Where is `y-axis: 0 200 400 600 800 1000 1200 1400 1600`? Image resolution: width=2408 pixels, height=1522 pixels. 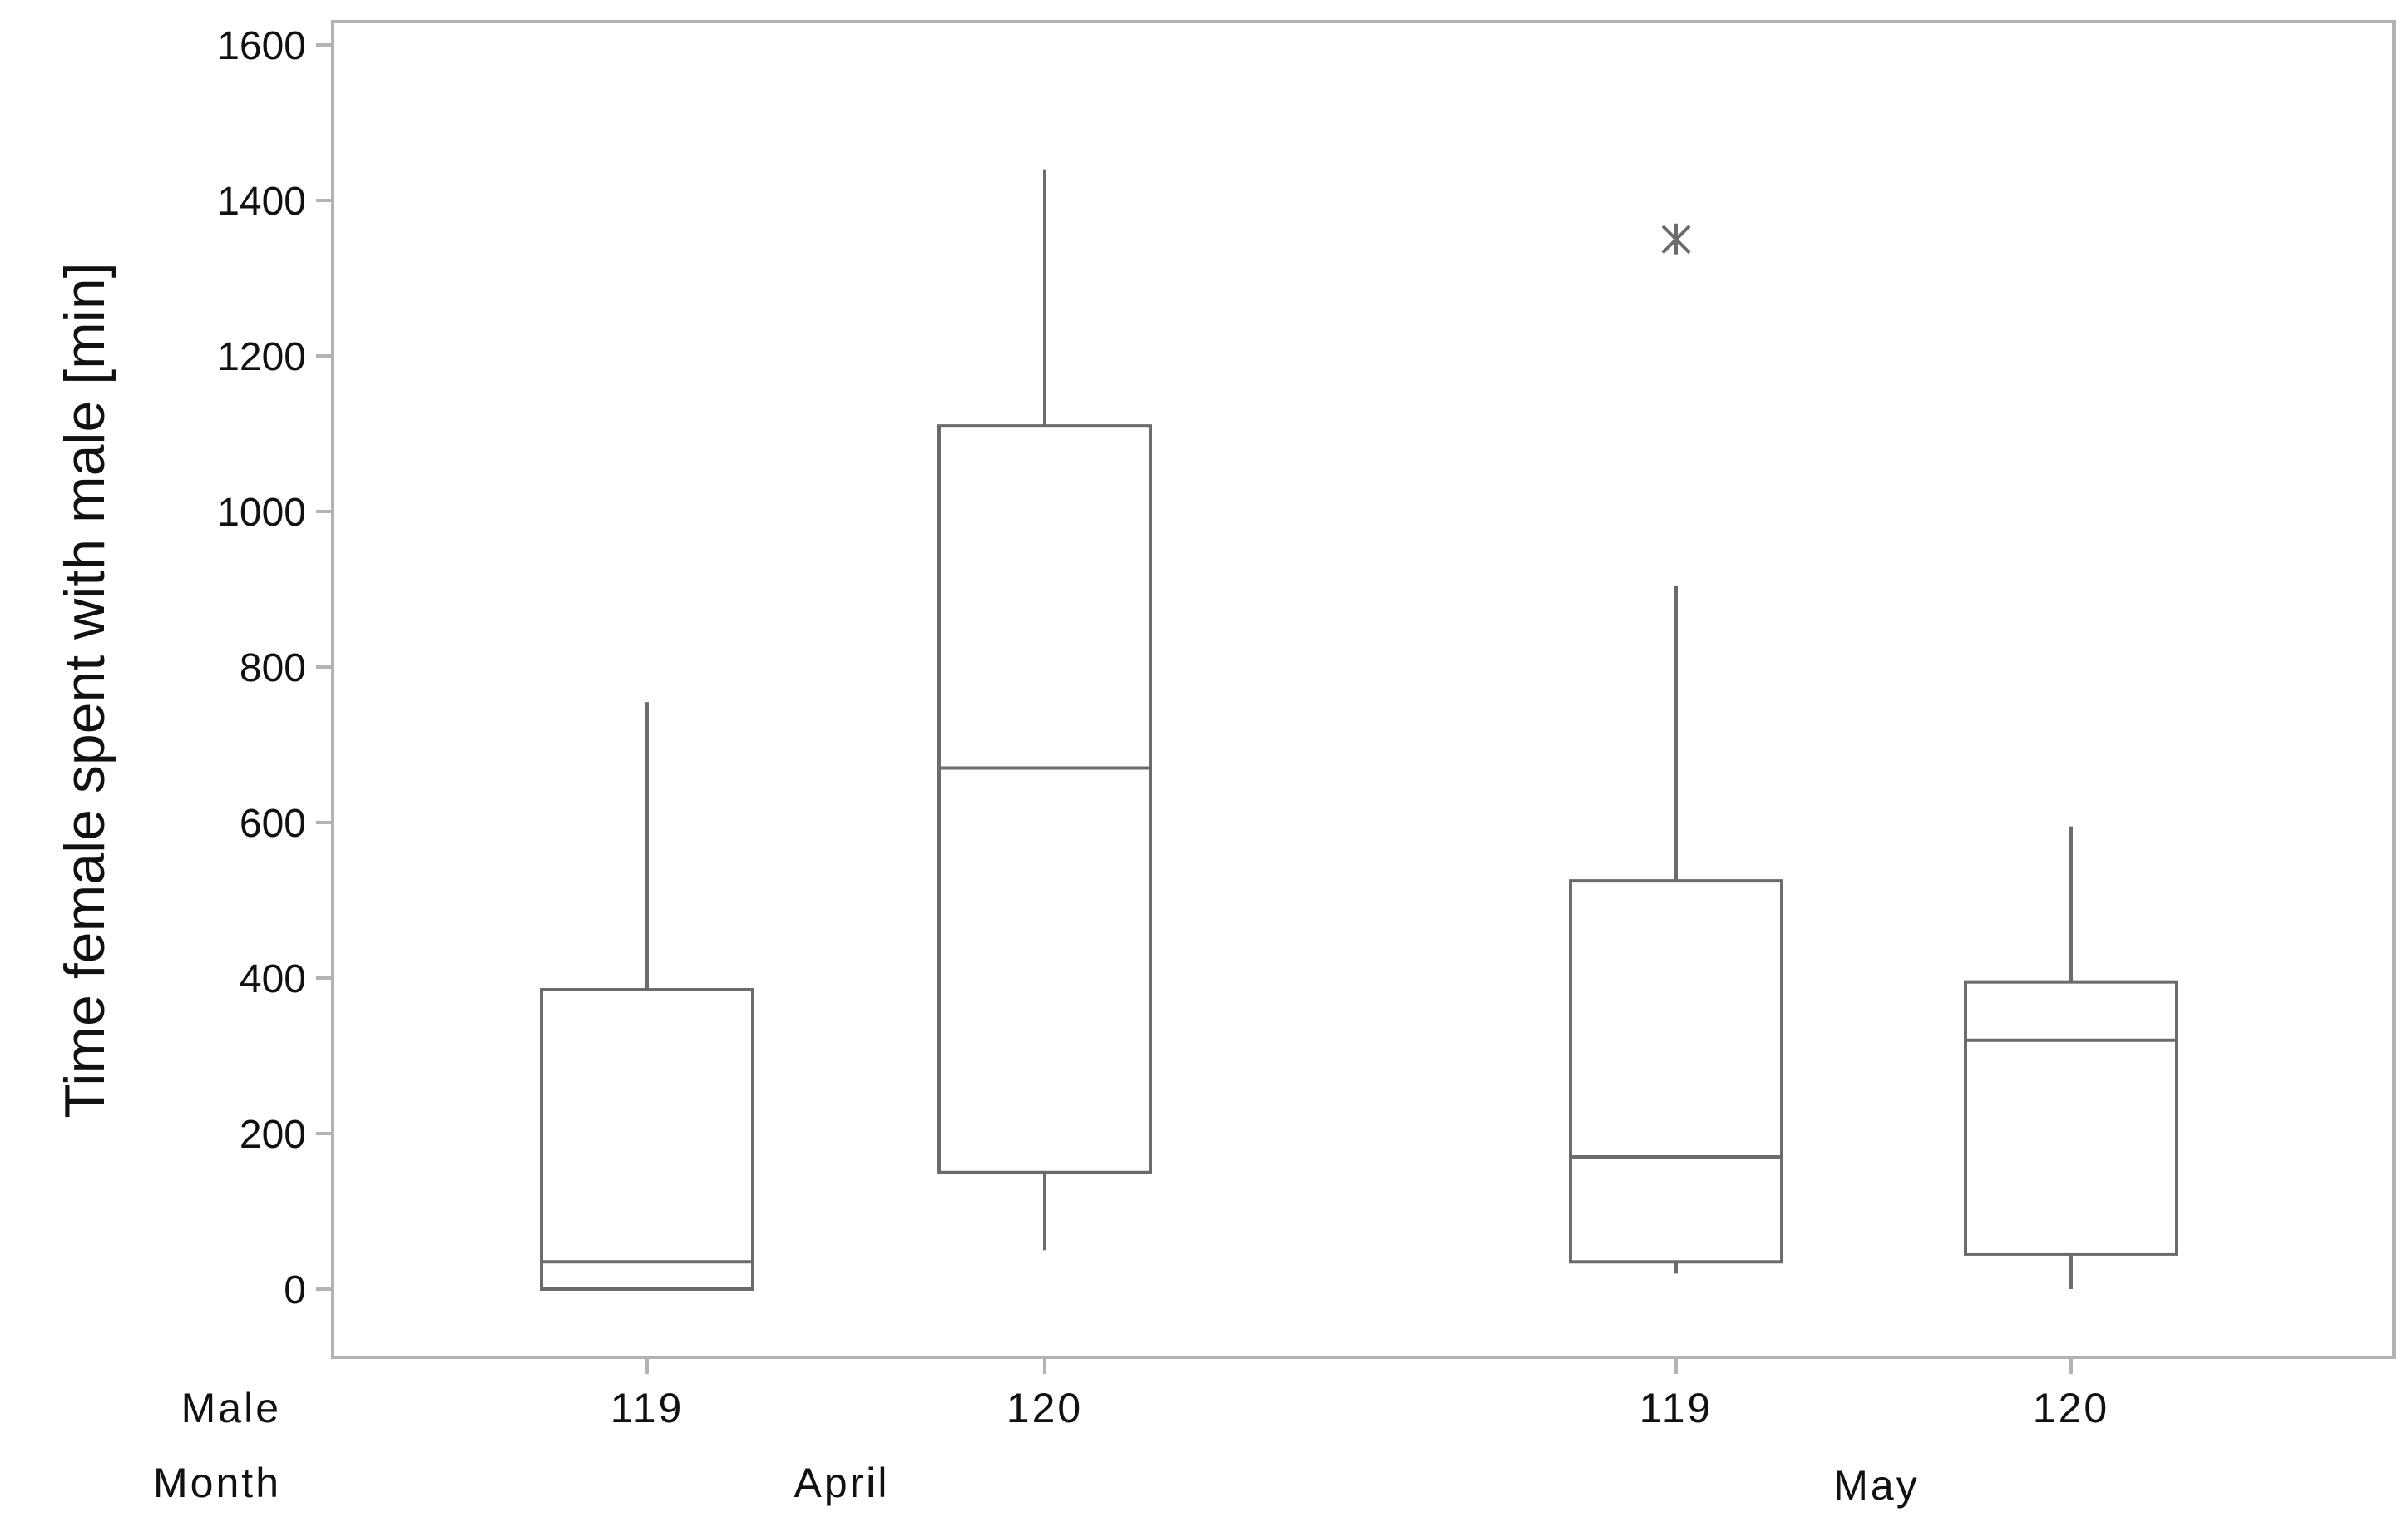
y-axis: 0 200 400 600 800 1000 1200 1400 1600 is located at coordinates (275, 668).